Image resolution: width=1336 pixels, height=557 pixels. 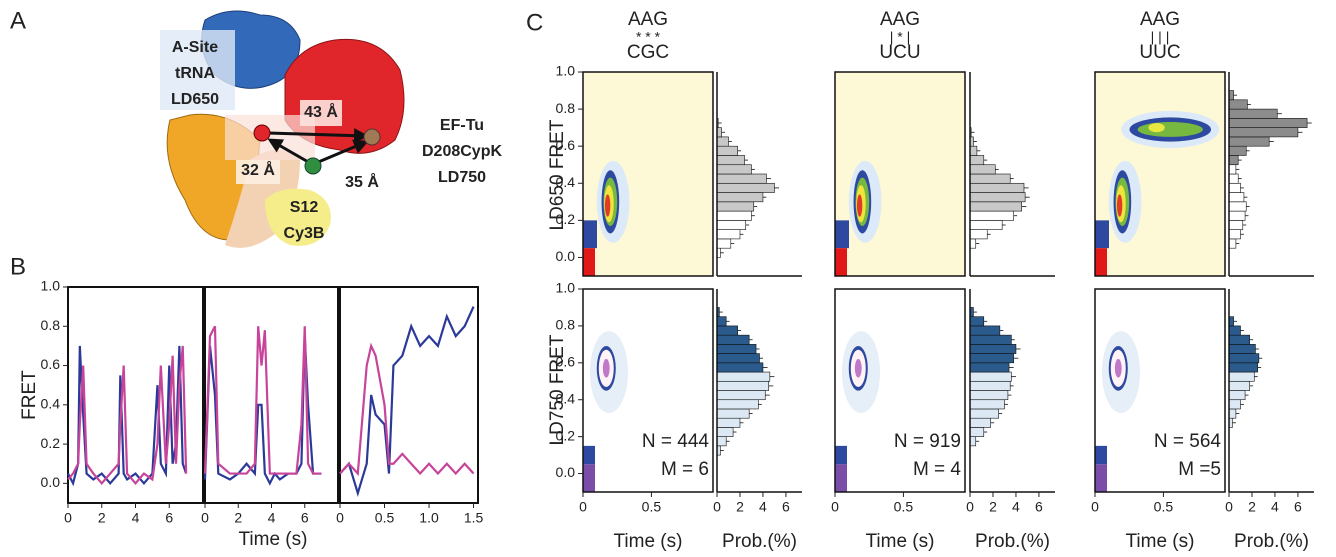 I want to click on x-axis-label: Prob.(%), so click(x=759, y=541).